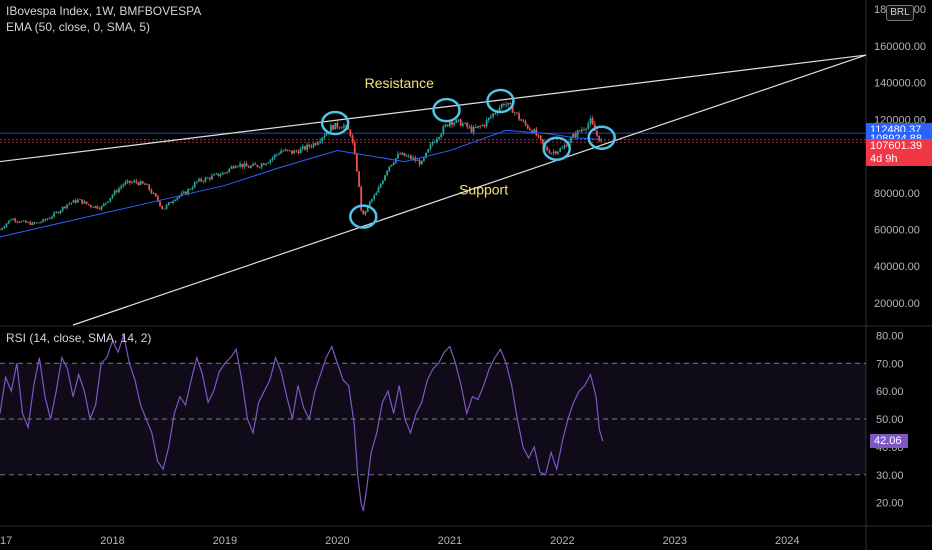 The height and width of the screenshot is (550, 932). I want to click on rsi-tick-label: 60.00, so click(890, 392).